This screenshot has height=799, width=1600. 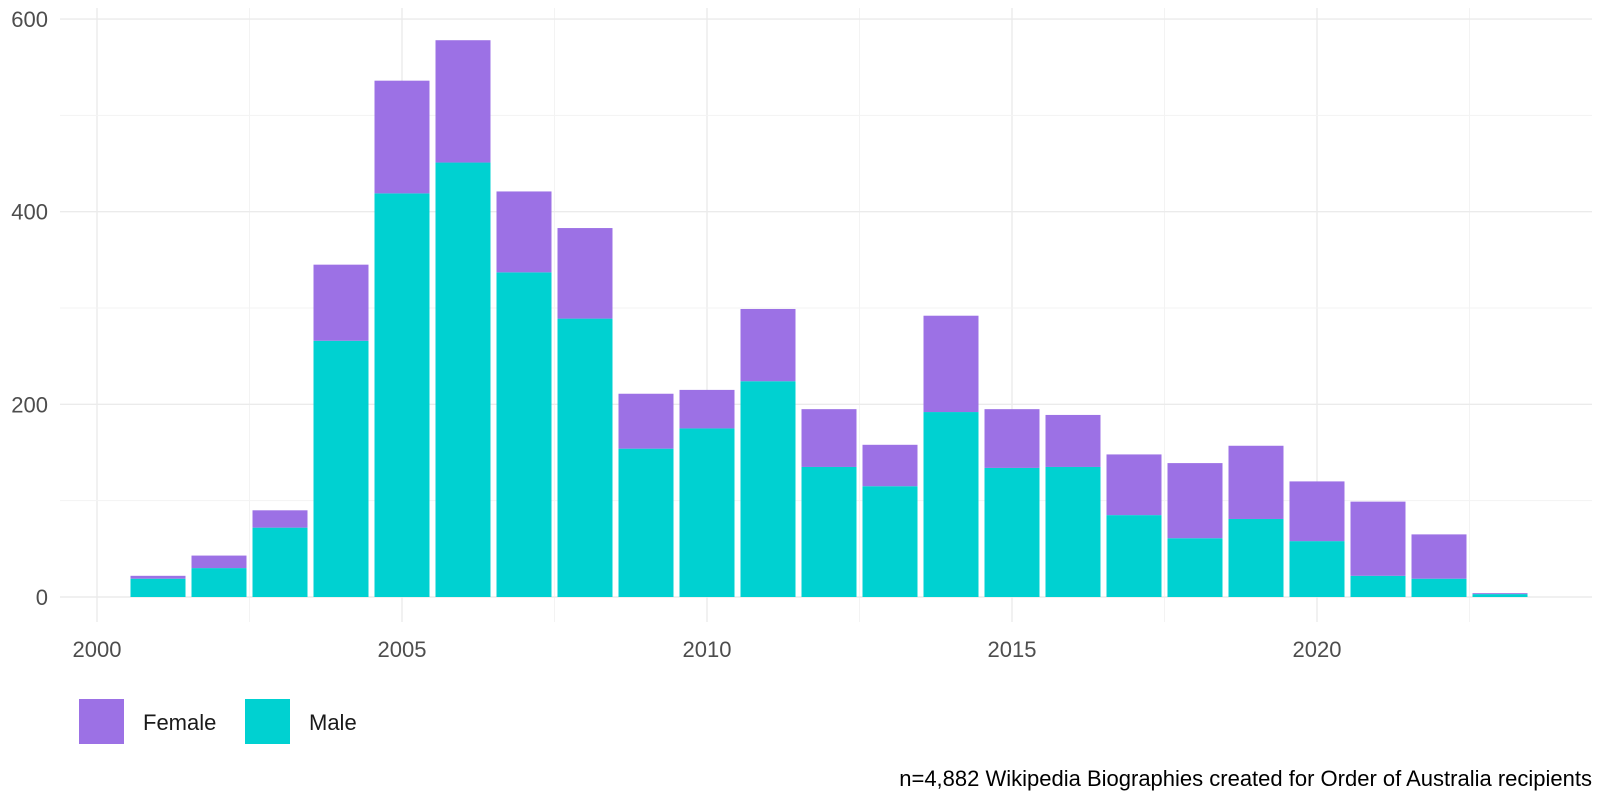 What do you see at coordinates (1012, 438) in the screenshot?
I see `bar-female-2015` at bounding box center [1012, 438].